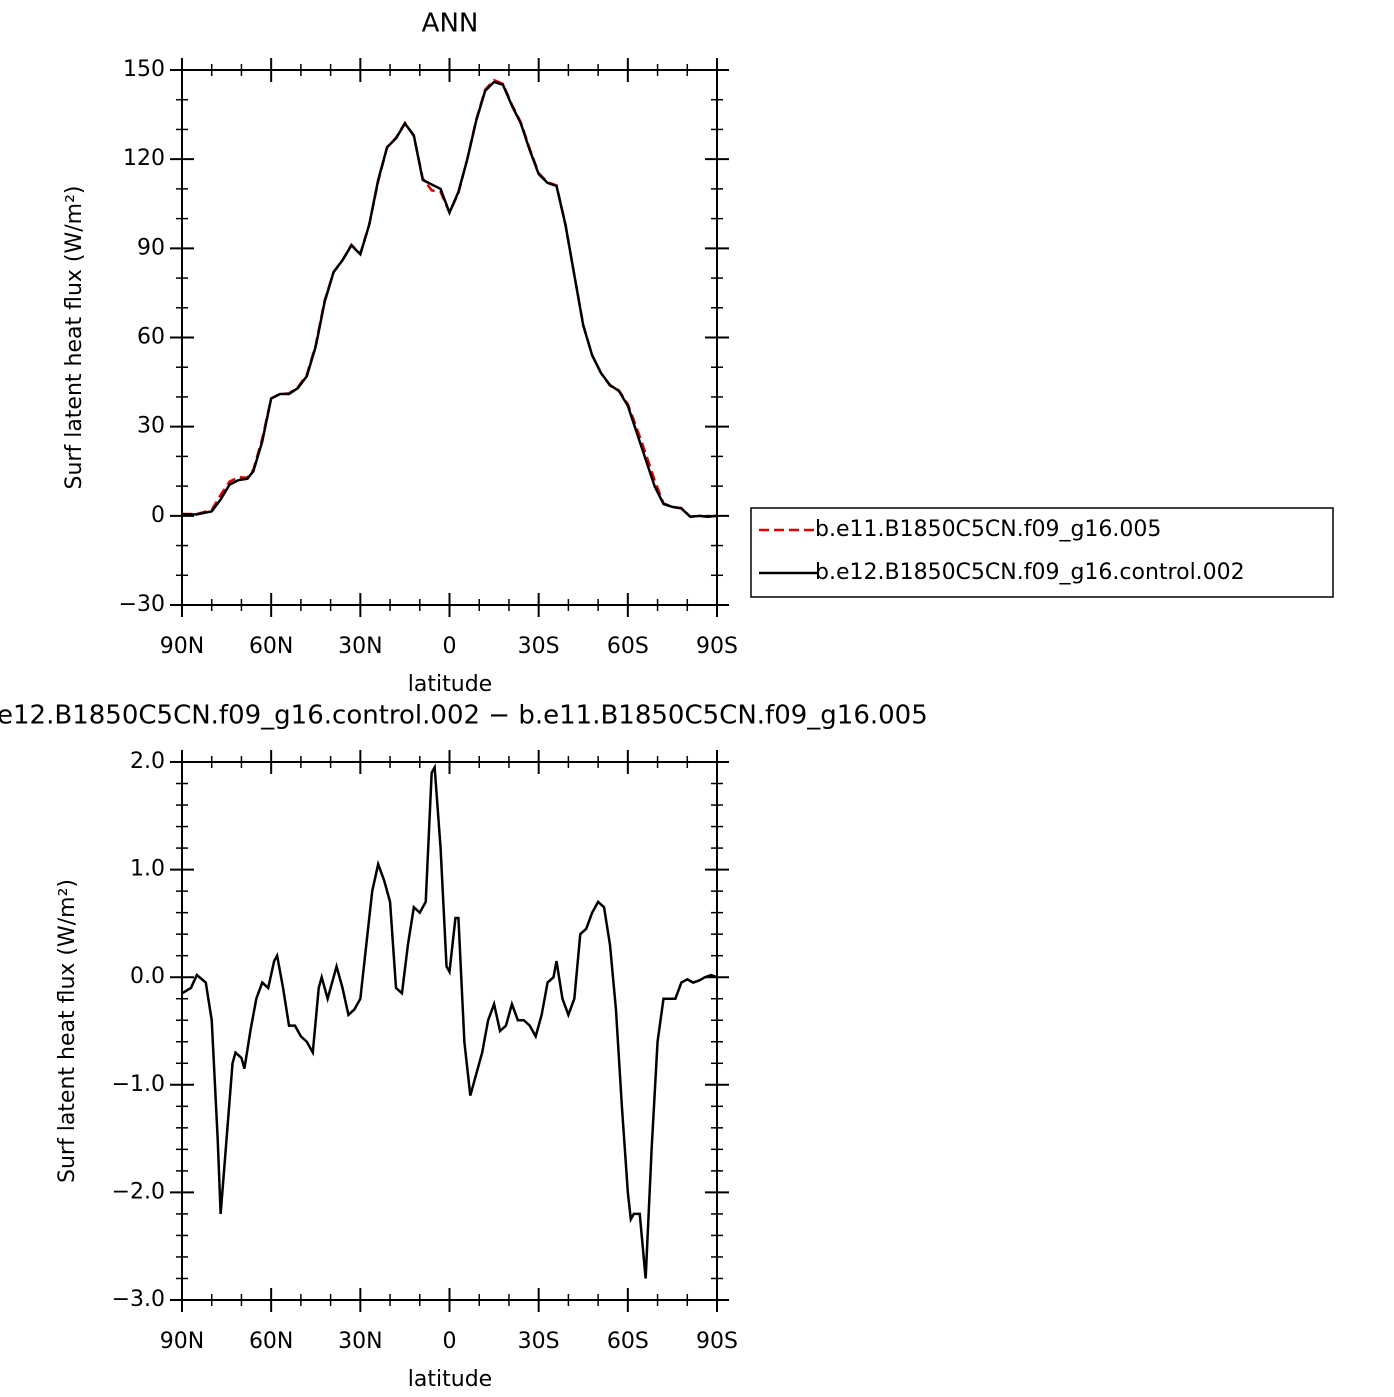 This screenshot has width=1394, height=1397. Describe the element at coordinates (147, 976) in the screenshot. I see `y-tick-label: 0.0` at that location.